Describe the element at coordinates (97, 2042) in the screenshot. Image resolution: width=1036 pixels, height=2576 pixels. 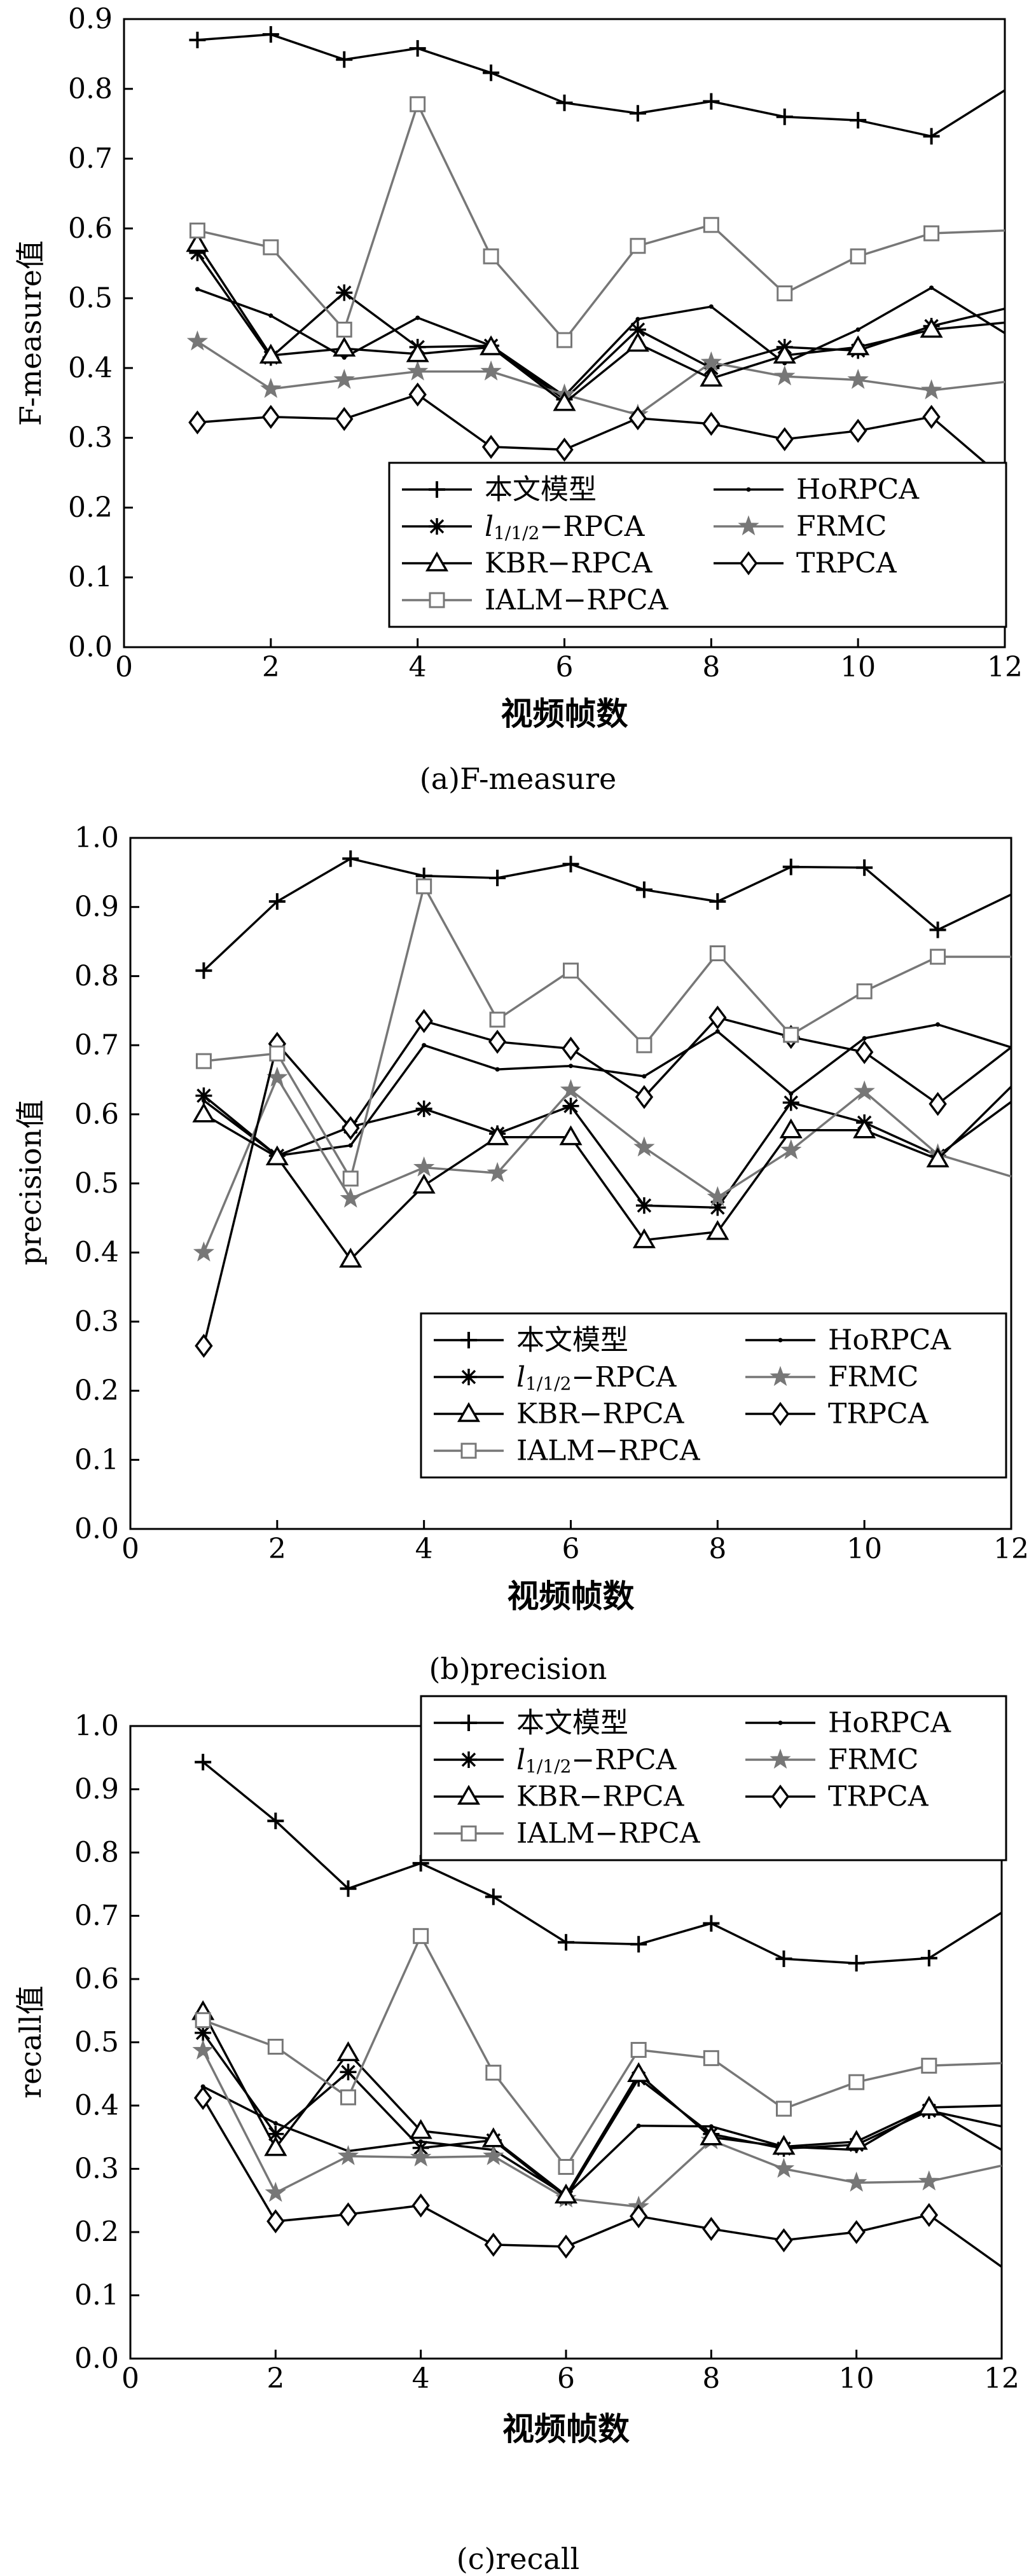
I see `y-tick-label: 0.5` at that location.